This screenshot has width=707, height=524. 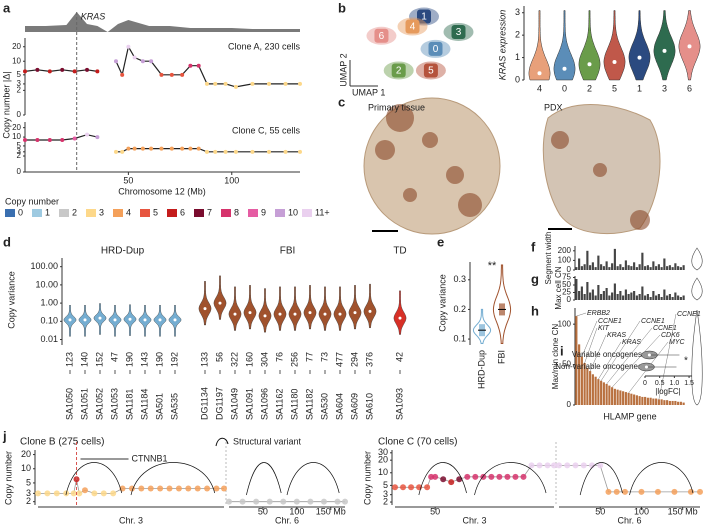 What do you see at coordinates (266, 130) in the screenshot?
I see `series-name: Clone C, 55 cells` at bounding box center [266, 130].